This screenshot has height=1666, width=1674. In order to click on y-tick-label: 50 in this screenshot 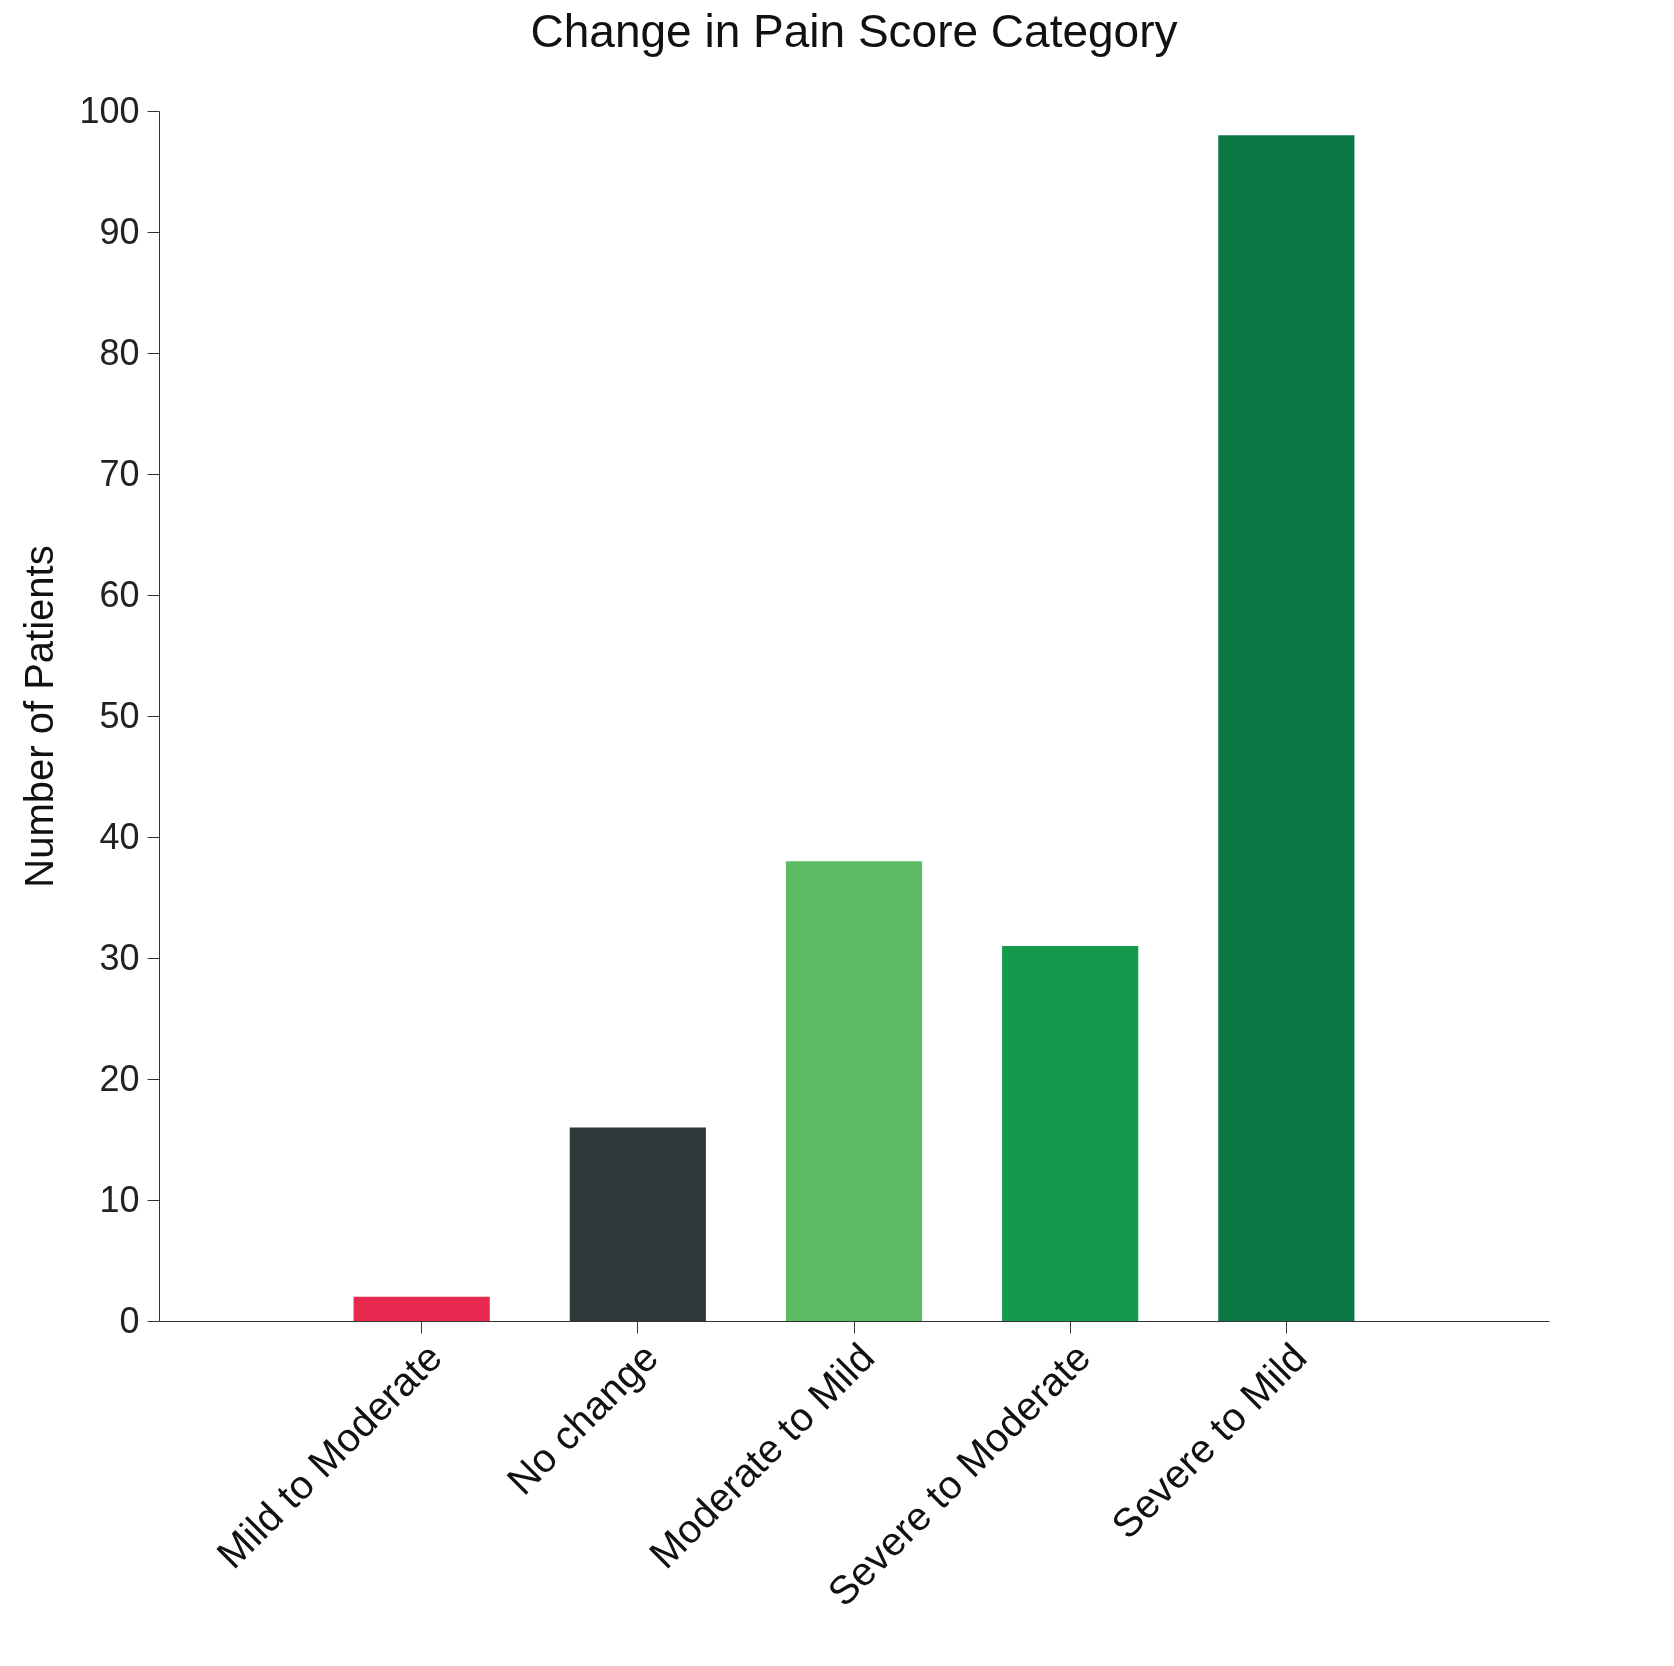, I will do `click(119, 715)`.